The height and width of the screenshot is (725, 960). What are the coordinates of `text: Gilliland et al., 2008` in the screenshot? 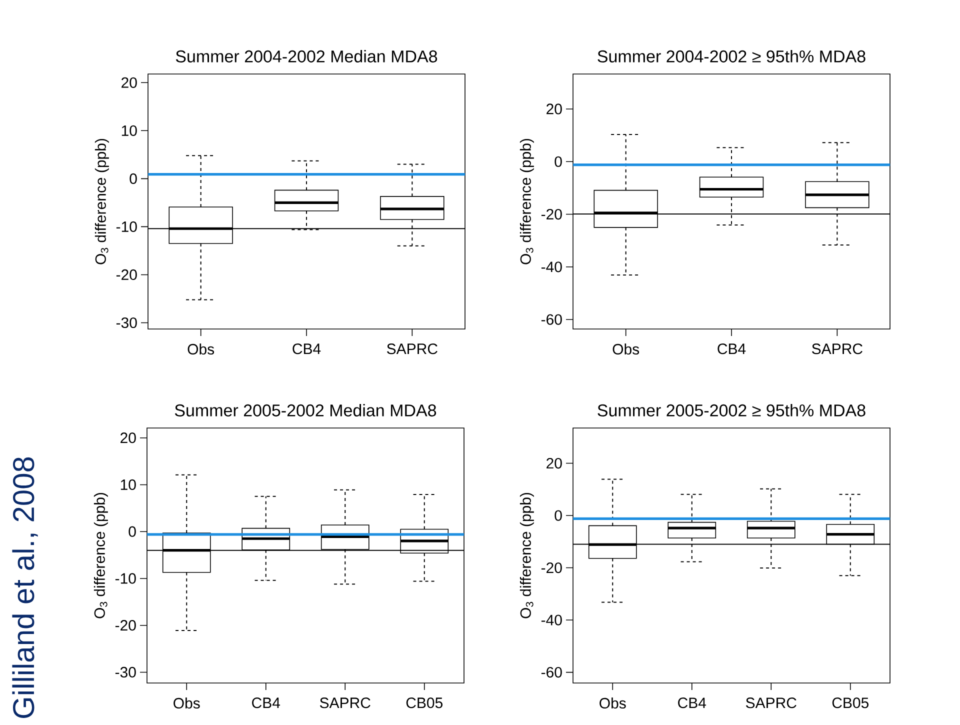 It's located at (25, 587).